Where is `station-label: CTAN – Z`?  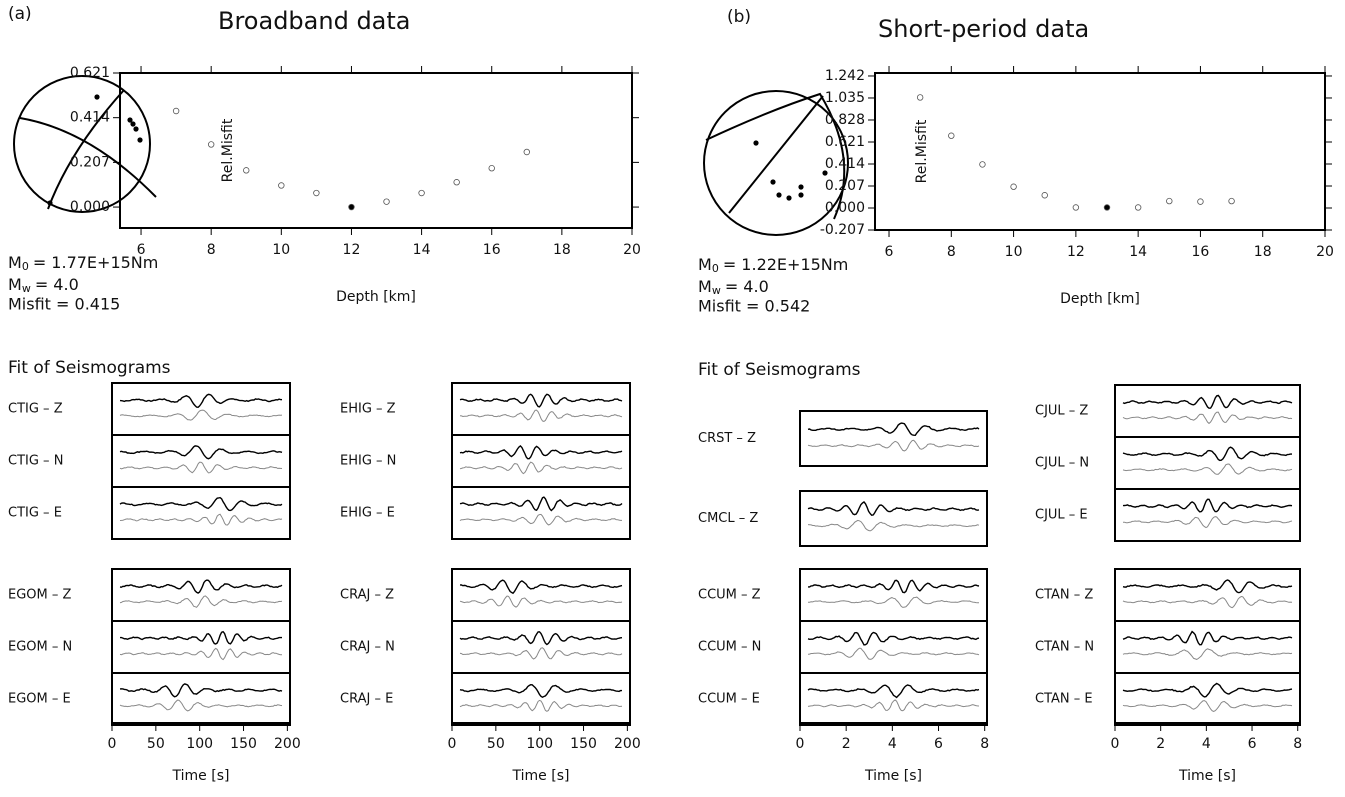 station-label: CTAN – Z is located at coordinates (1064, 595).